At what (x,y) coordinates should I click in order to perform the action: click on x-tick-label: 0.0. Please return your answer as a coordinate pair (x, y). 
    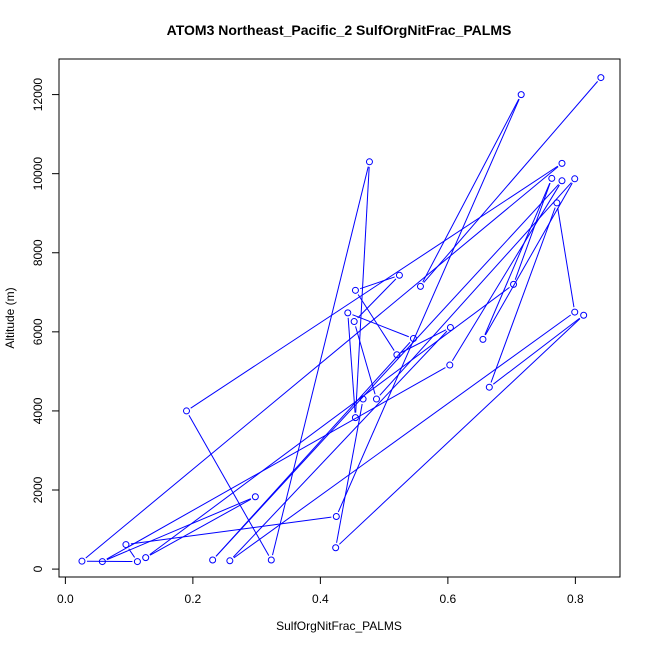
    Looking at the image, I should click on (65, 599).